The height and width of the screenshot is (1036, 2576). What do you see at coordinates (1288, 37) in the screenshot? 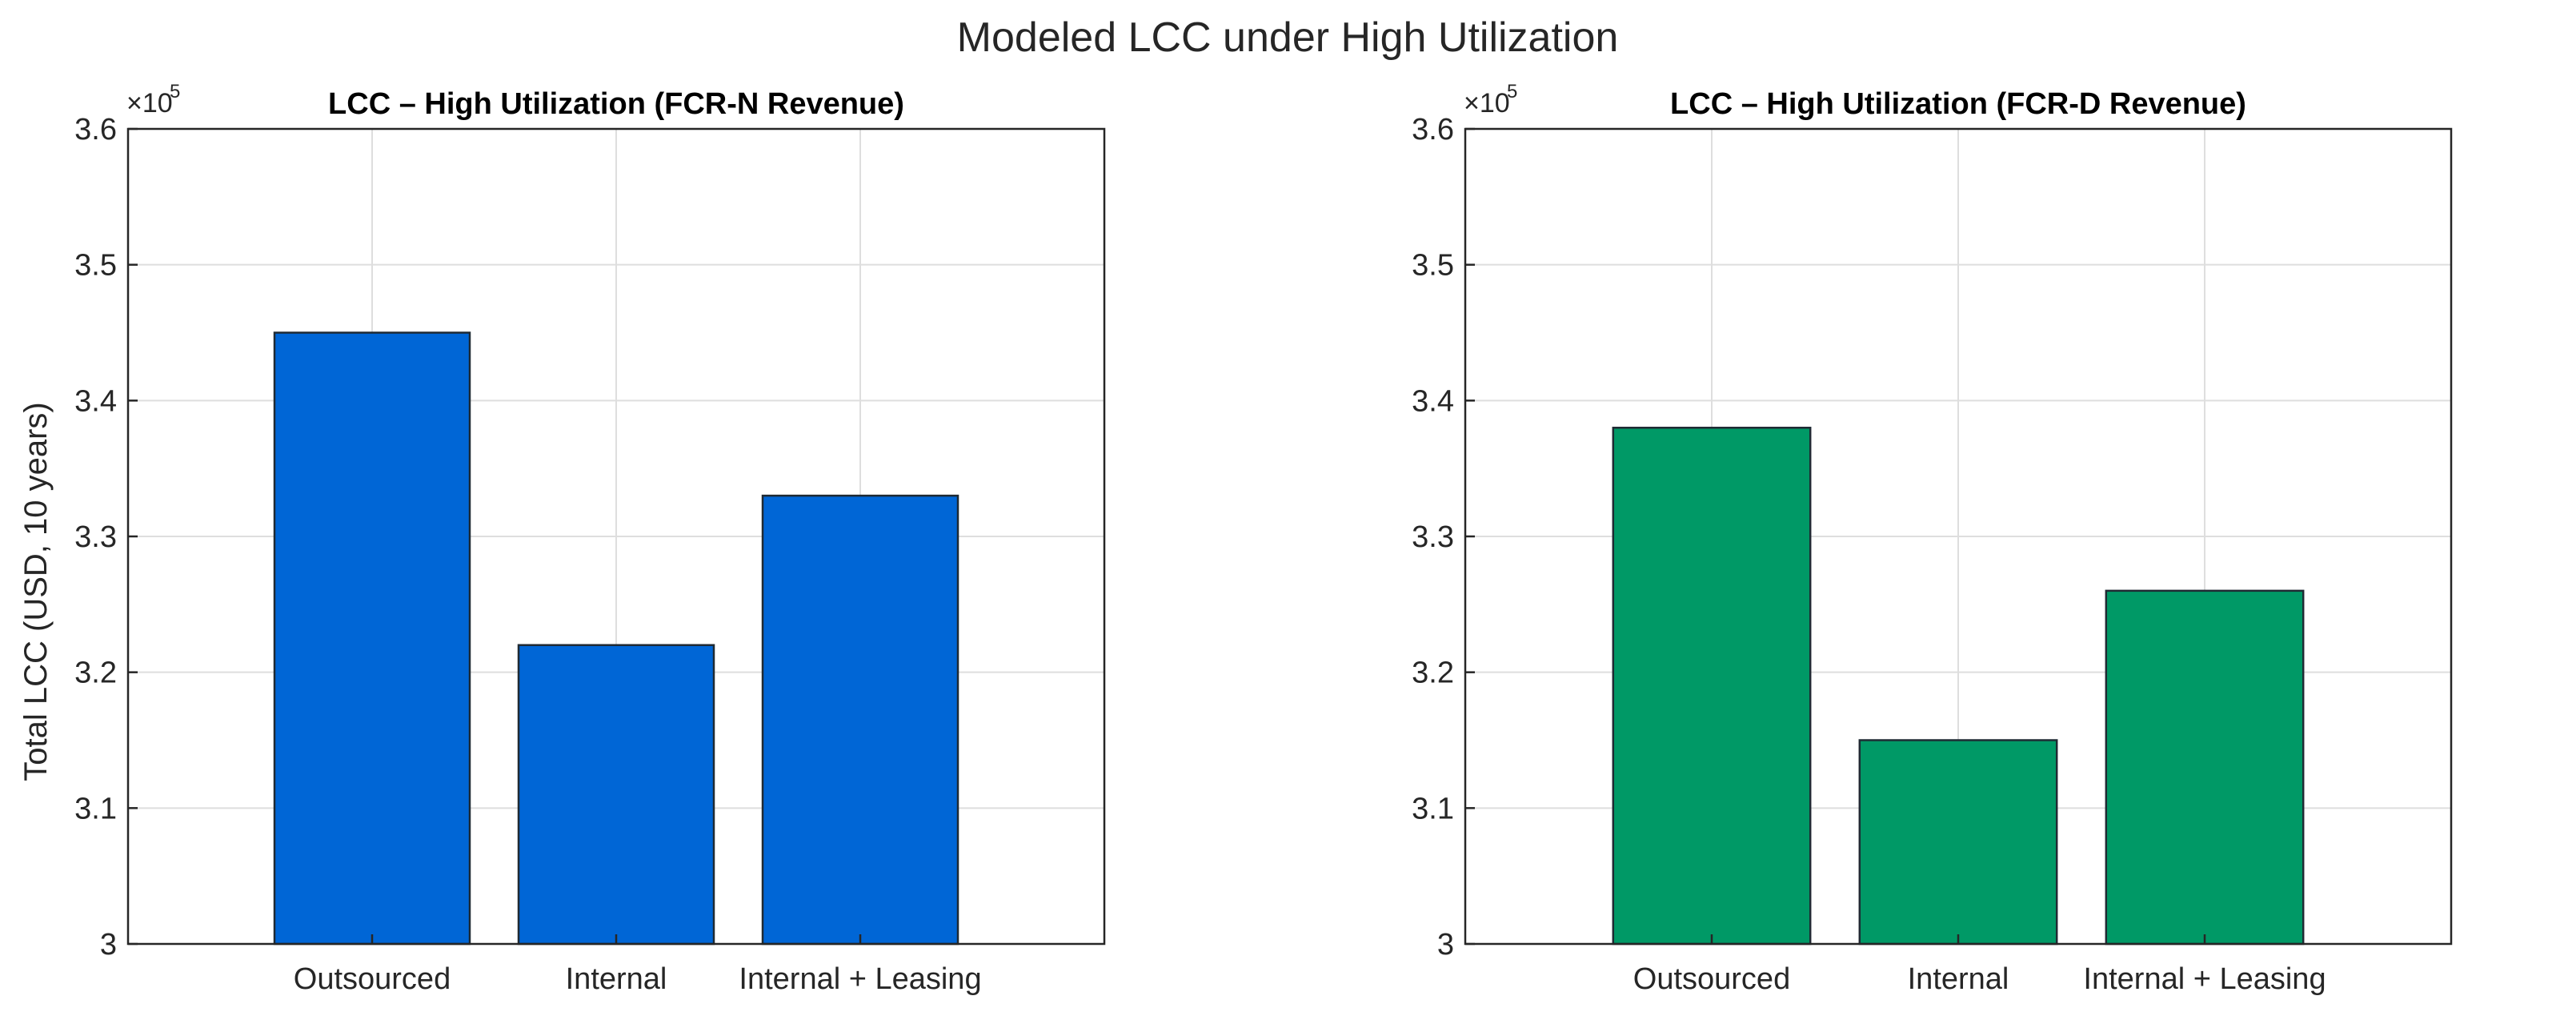
I see `figure-title: Modeled LCC under High Utilization` at bounding box center [1288, 37].